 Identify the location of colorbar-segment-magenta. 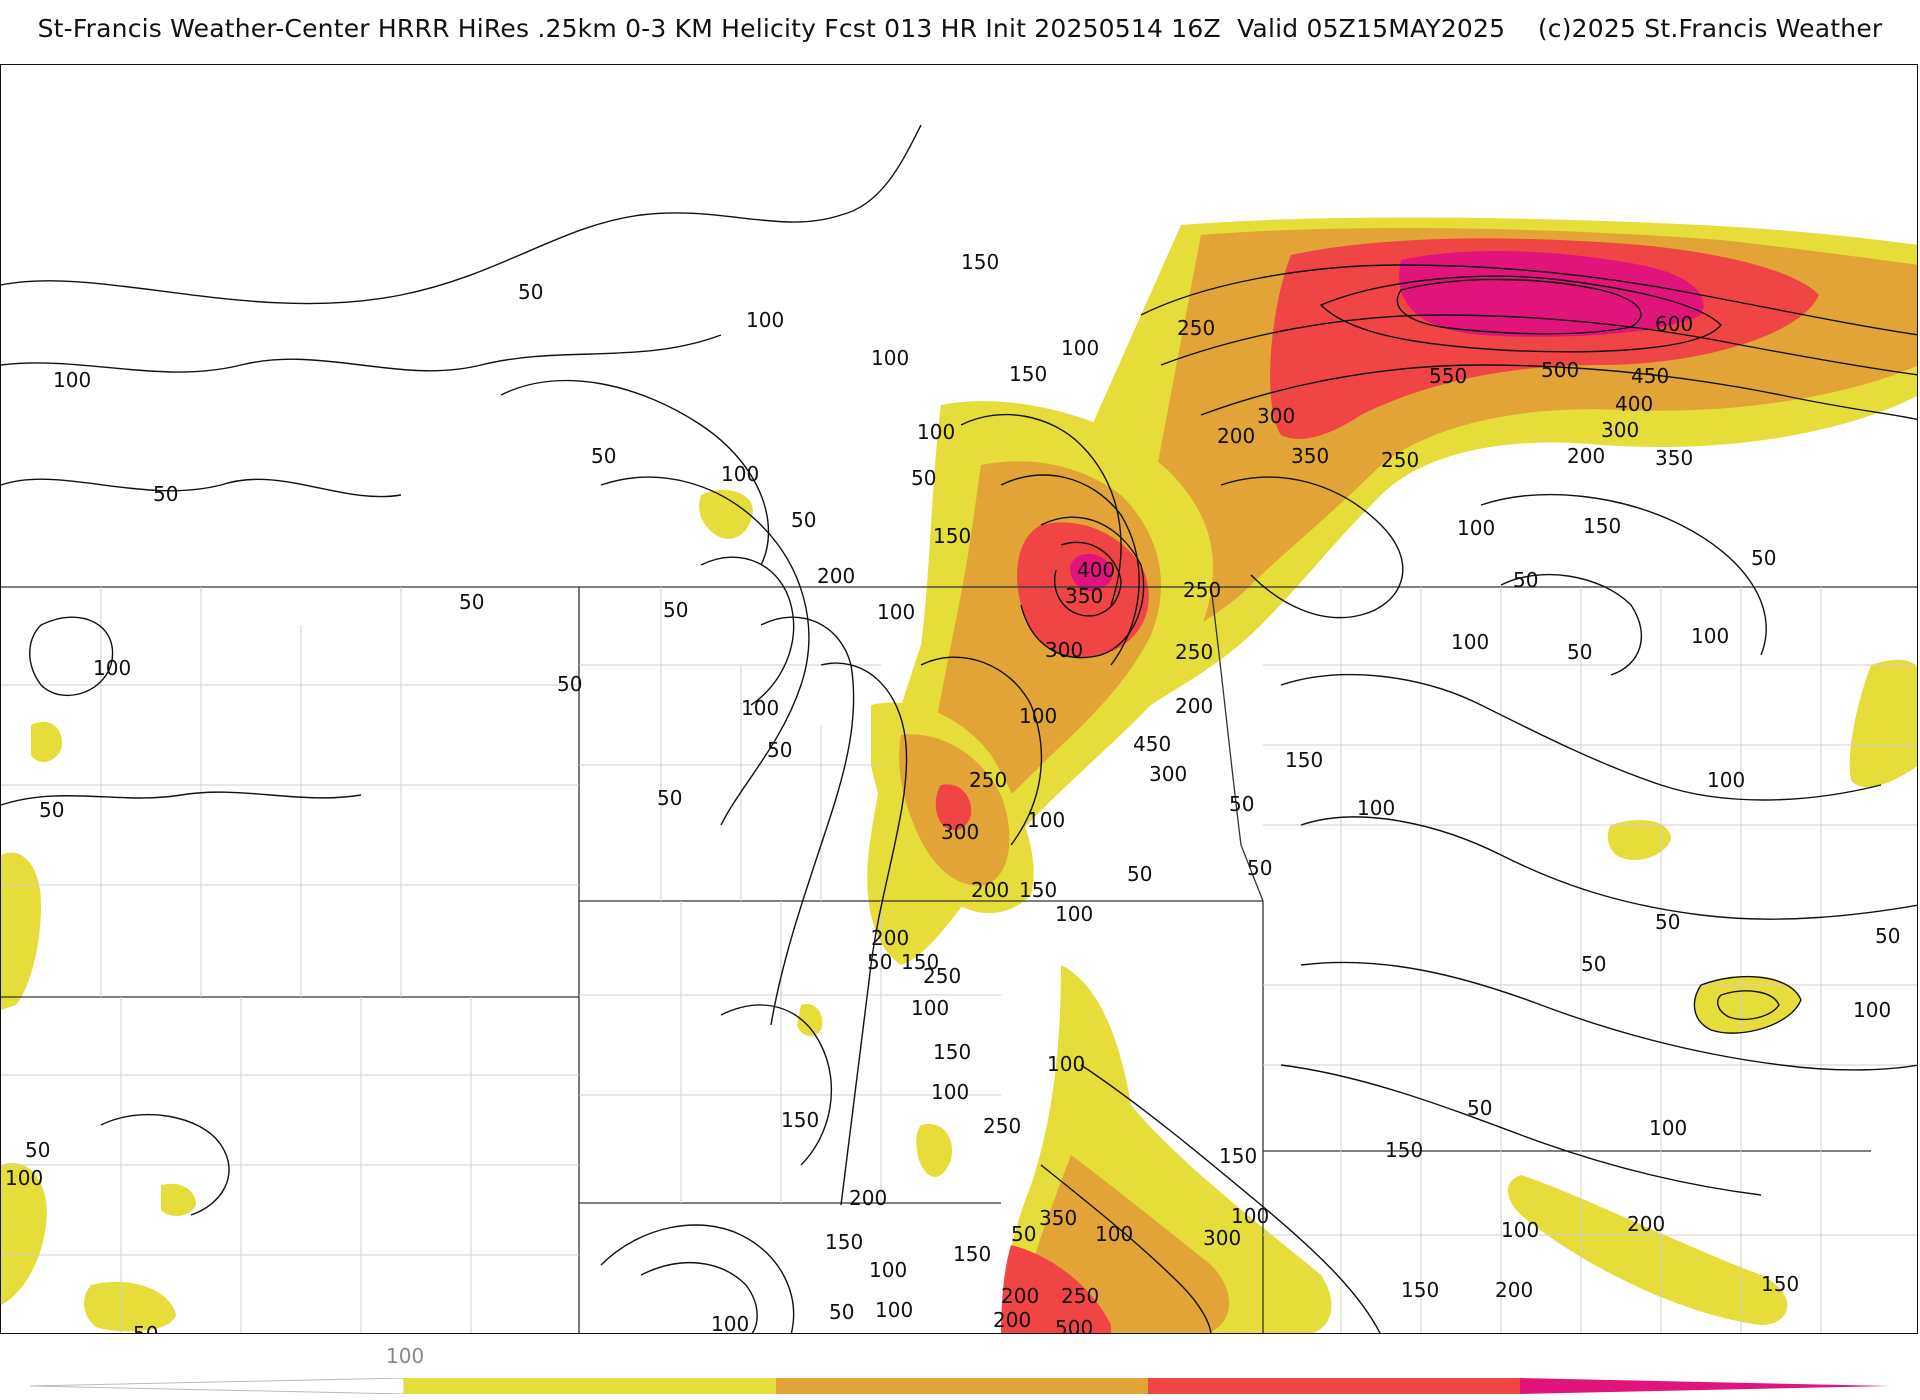
(1705, 1386).